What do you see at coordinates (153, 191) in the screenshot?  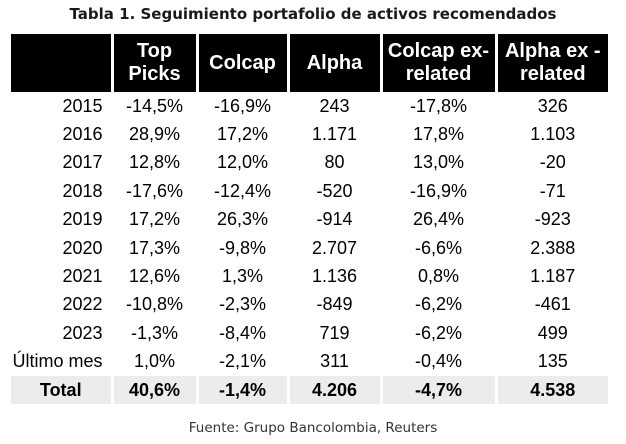 I see `top-picks-cell: -17,6%` at bounding box center [153, 191].